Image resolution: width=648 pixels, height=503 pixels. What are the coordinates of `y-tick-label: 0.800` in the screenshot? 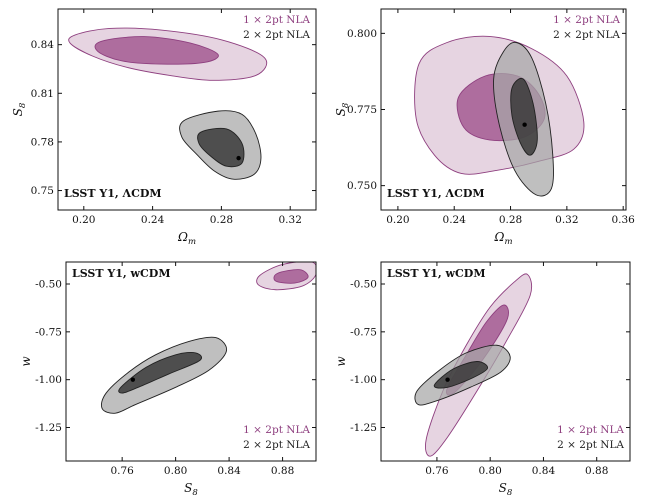 It's located at (362, 34).